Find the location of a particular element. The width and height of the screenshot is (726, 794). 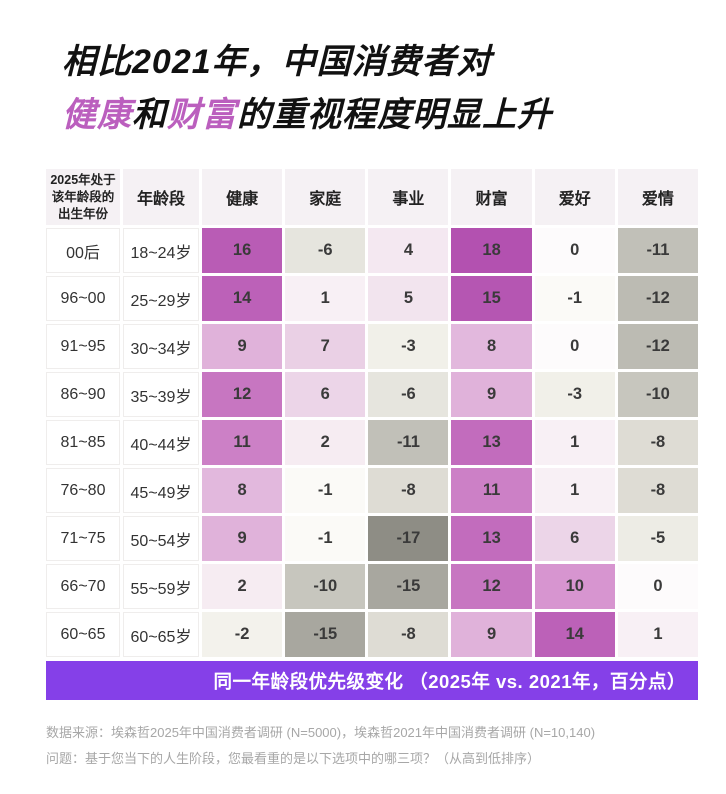

title-line-2-text-b: 的重视程度明显上升 is located at coordinates (394, 114).